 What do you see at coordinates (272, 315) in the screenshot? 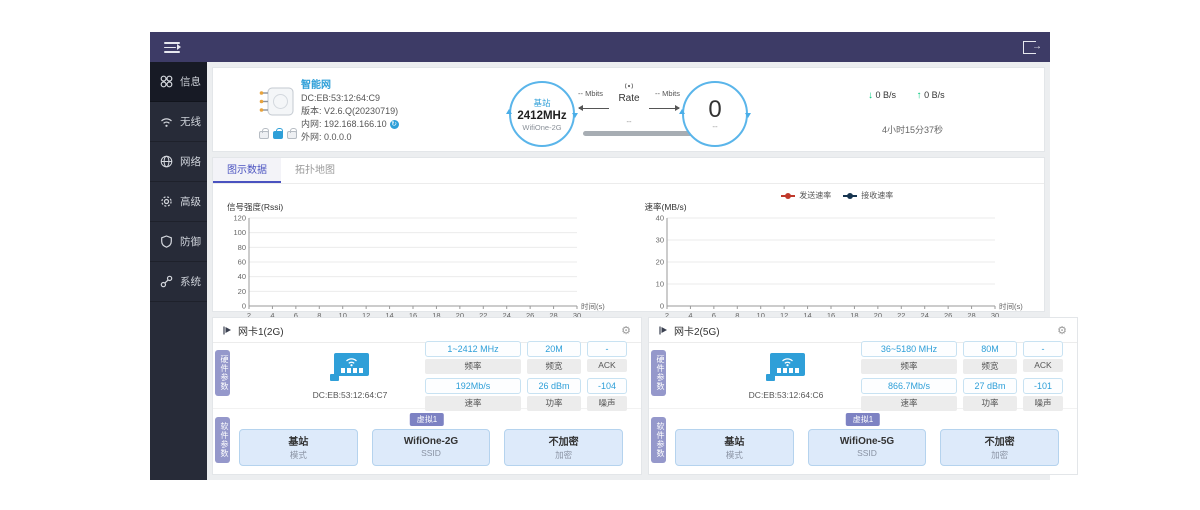
I see `svg-text: 4` at bounding box center [272, 315].